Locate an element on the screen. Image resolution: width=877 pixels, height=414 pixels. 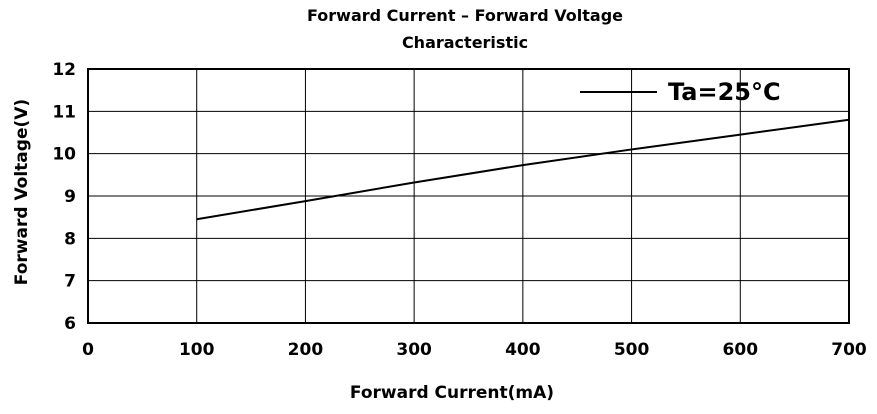
x-tick-label: 400 is located at coordinates (523, 350).